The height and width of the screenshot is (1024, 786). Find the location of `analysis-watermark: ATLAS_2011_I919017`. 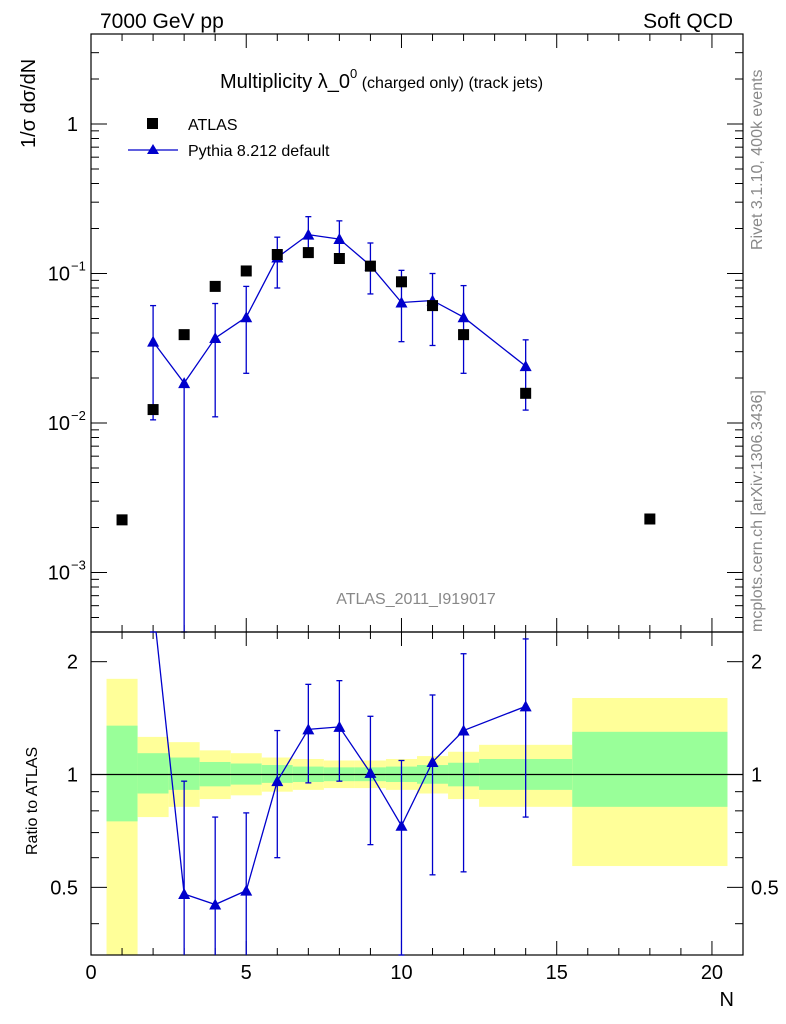

analysis-watermark: ATLAS_2011_I919017 is located at coordinates (416, 599).